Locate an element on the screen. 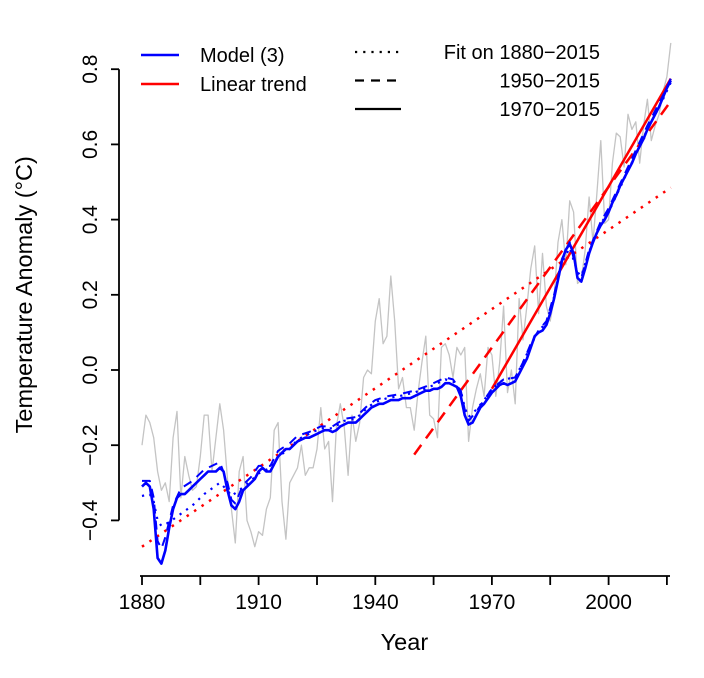  x-tick-label: 2000 is located at coordinates (608, 602).